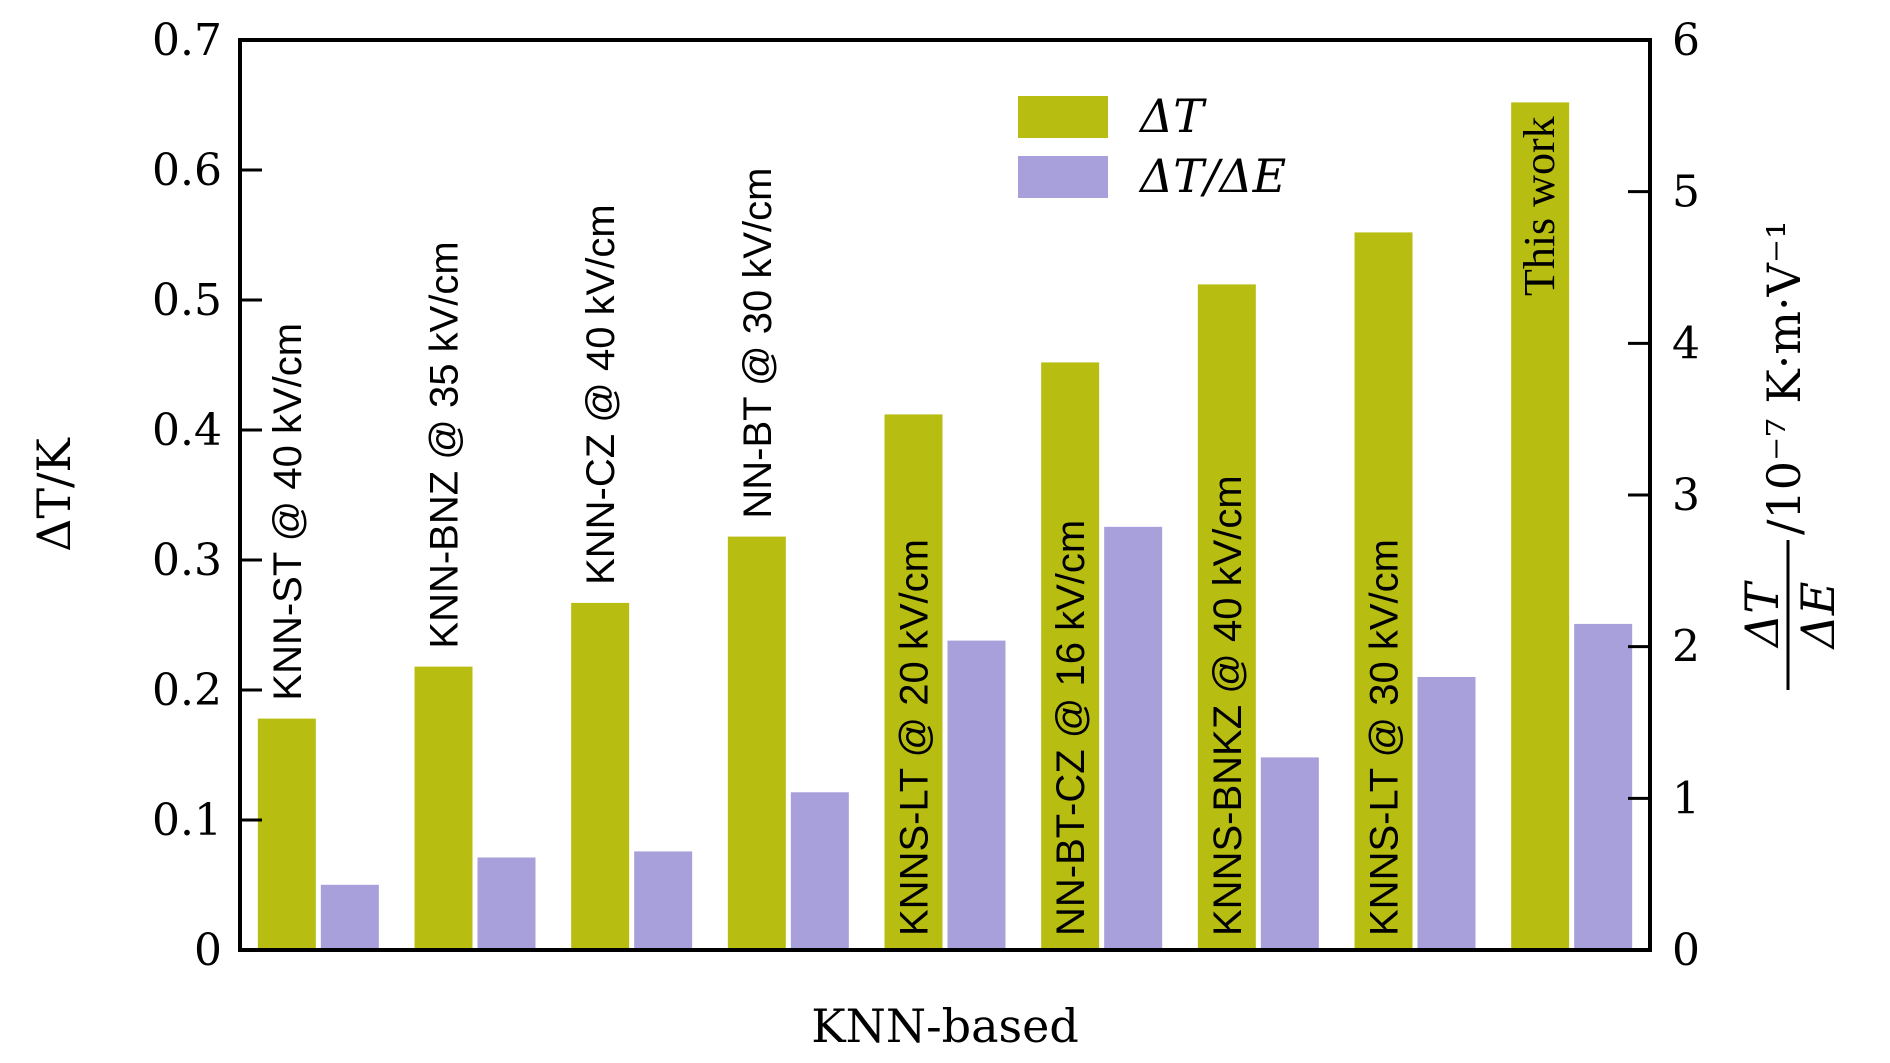 This screenshot has height=1063, width=1890. Describe the element at coordinates (1539, 206) in the screenshot. I see `bar-label-this-work: This work` at that location.